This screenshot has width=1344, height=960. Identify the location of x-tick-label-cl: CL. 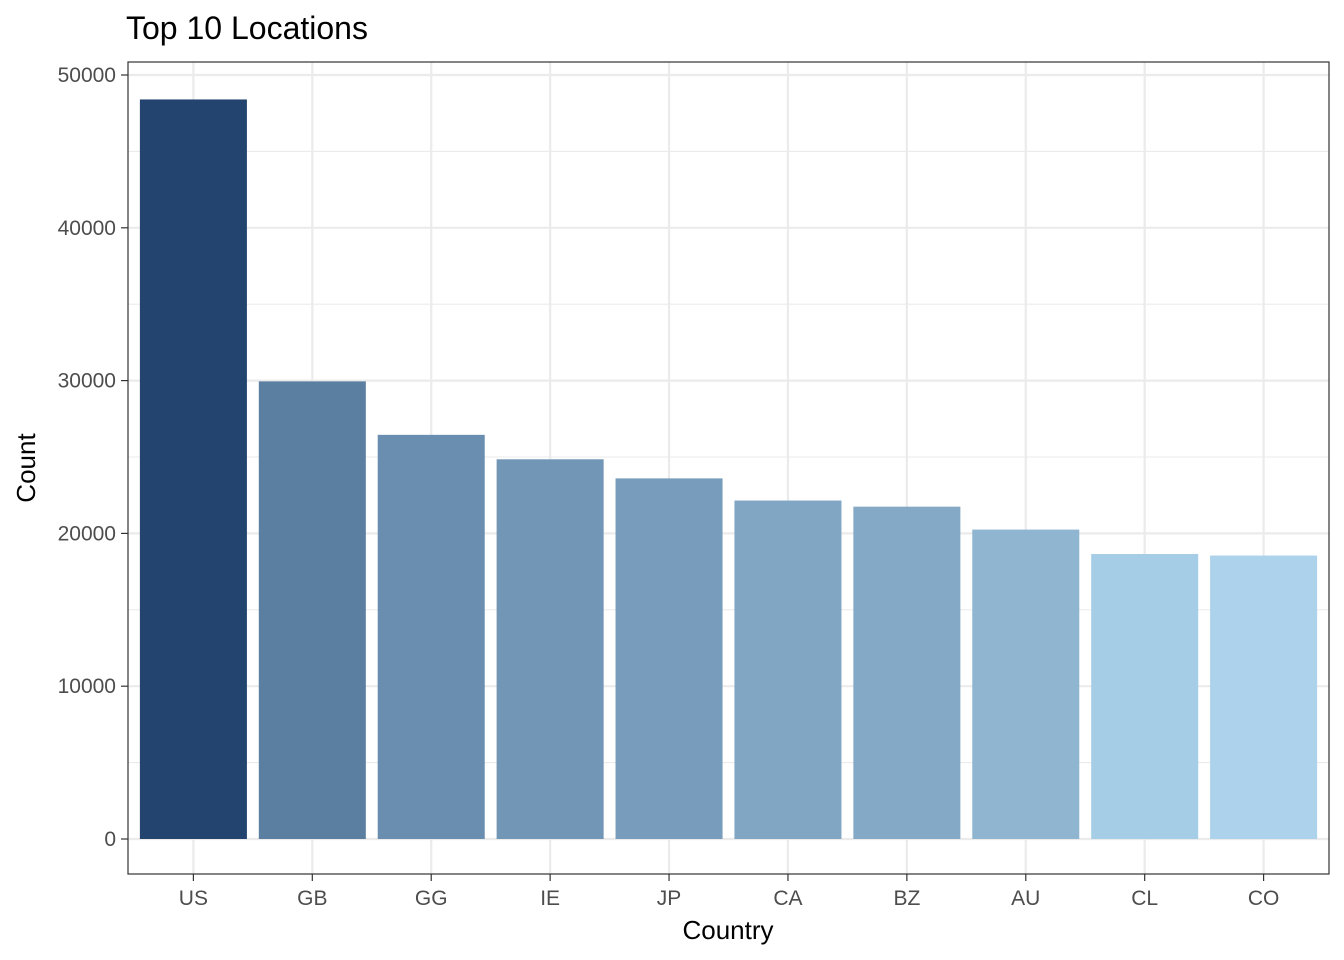
(1144, 898).